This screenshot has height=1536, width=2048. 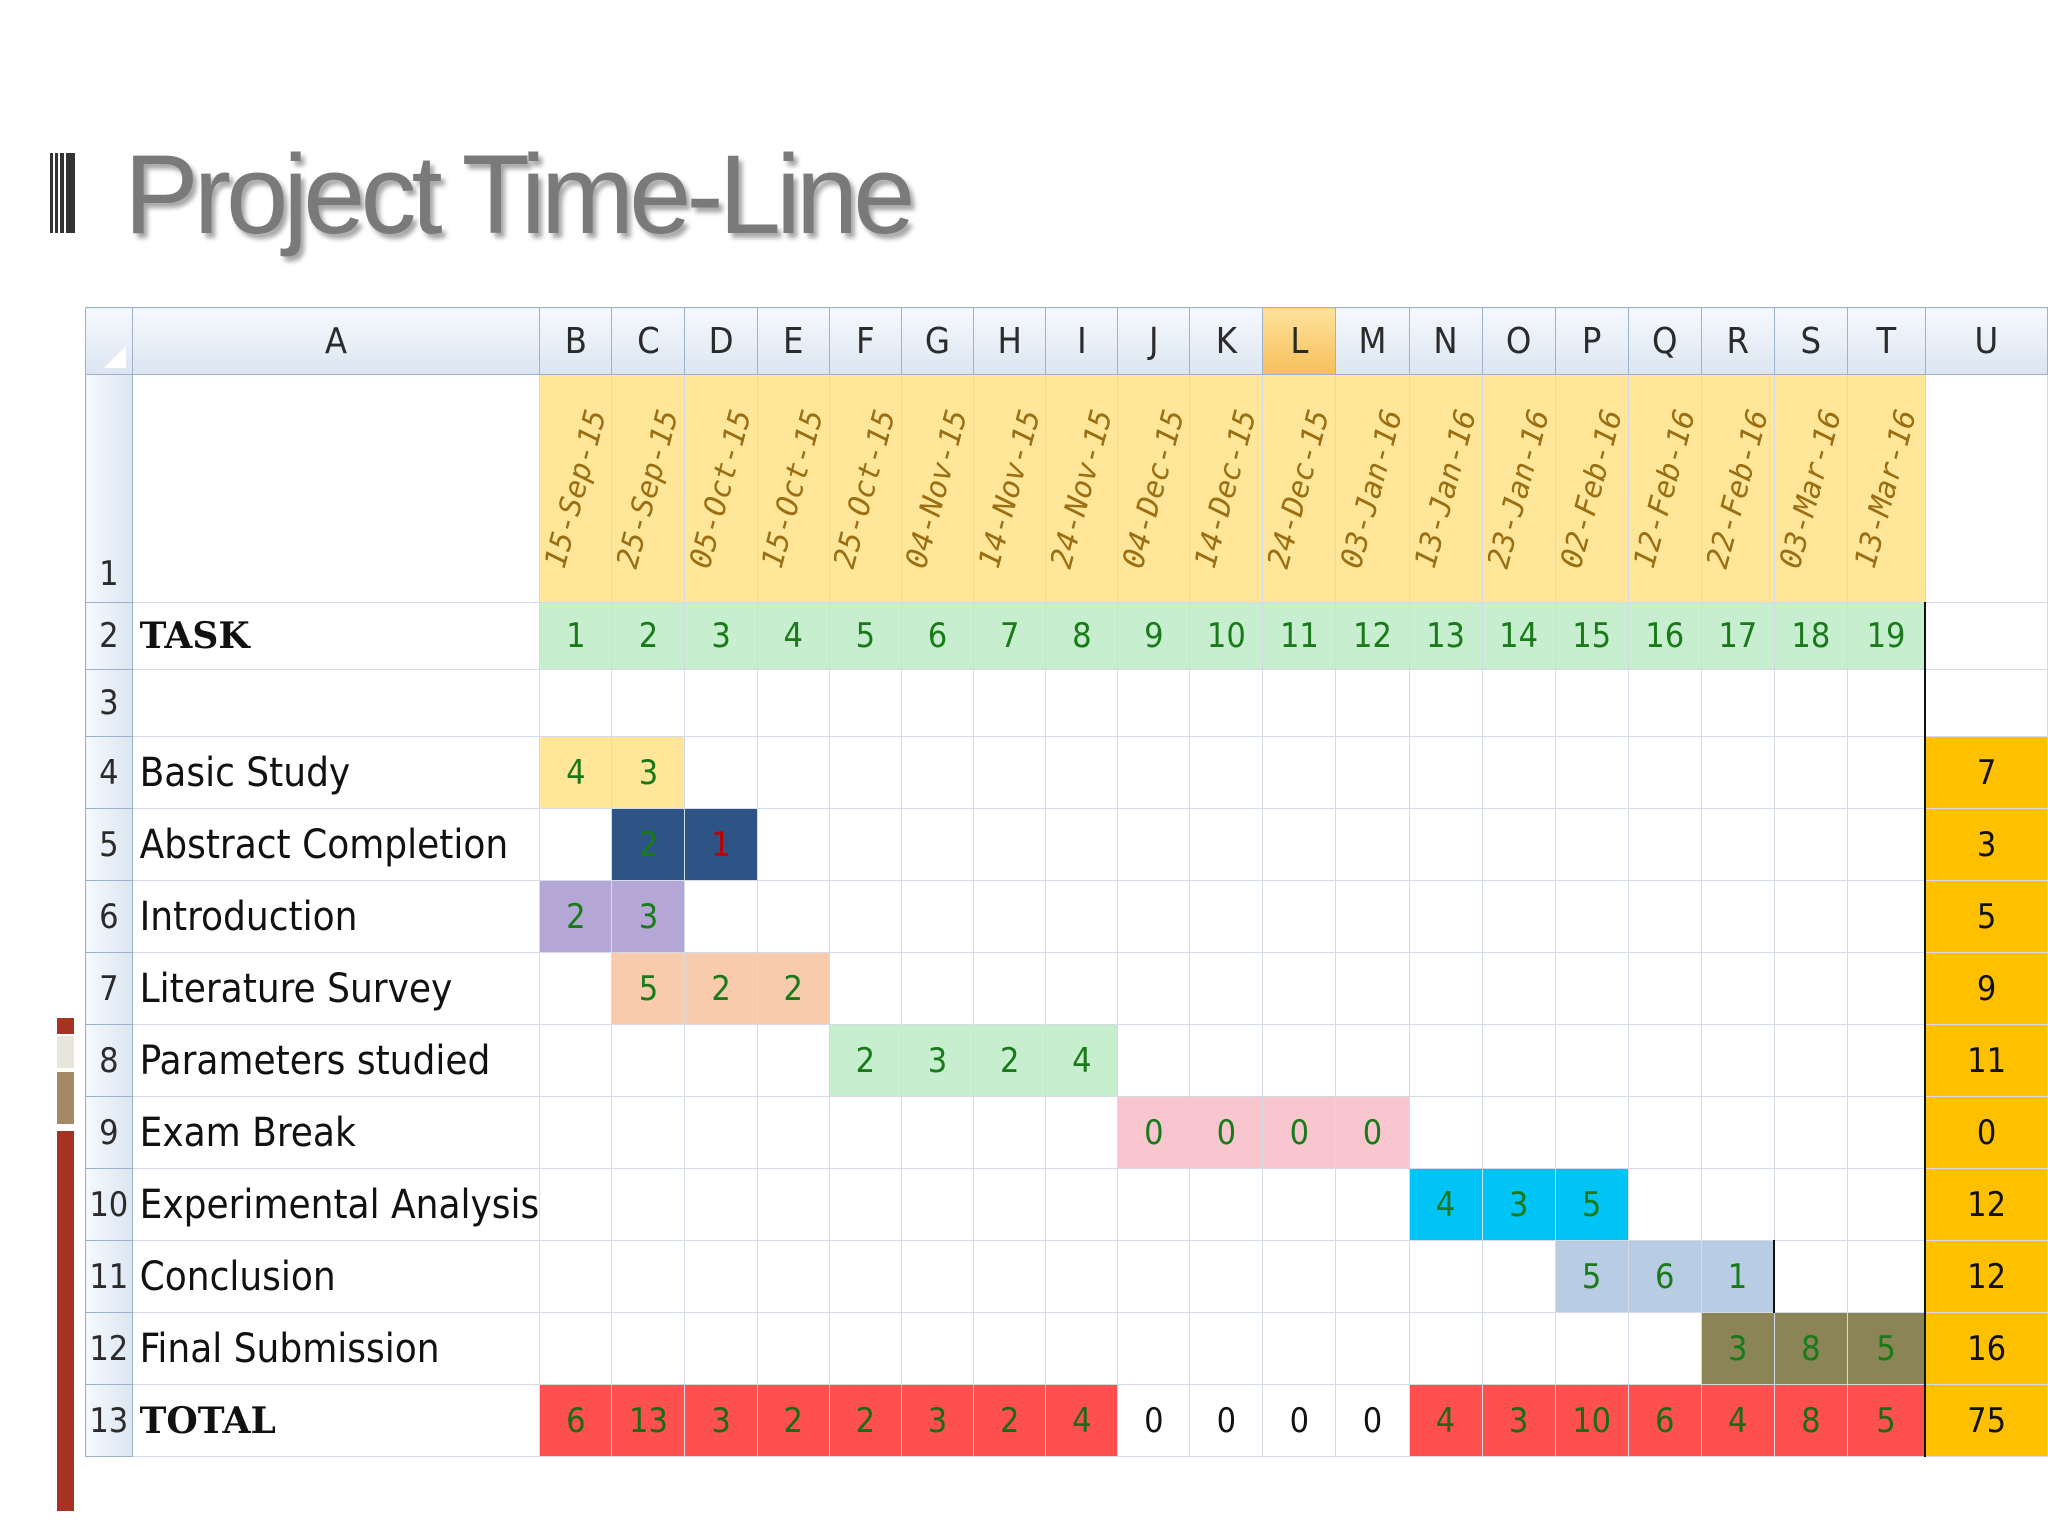 I want to click on column-header: R, so click(x=1737, y=341).